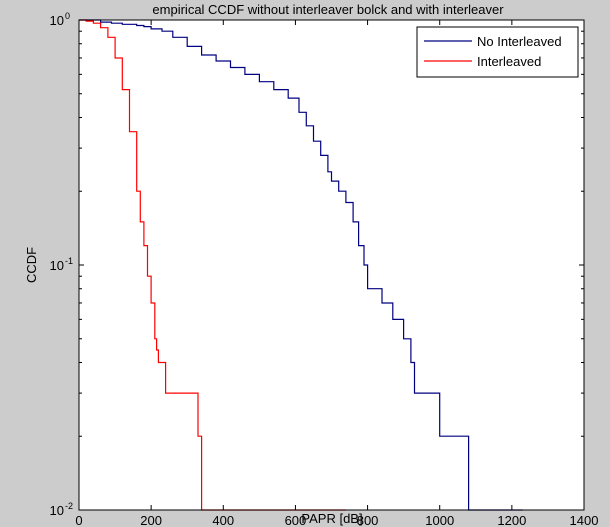 The width and height of the screenshot is (610, 527). Describe the element at coordinates (69, 261) in the screenshot. I see `y-tick-label-exponent: -1` at that location.